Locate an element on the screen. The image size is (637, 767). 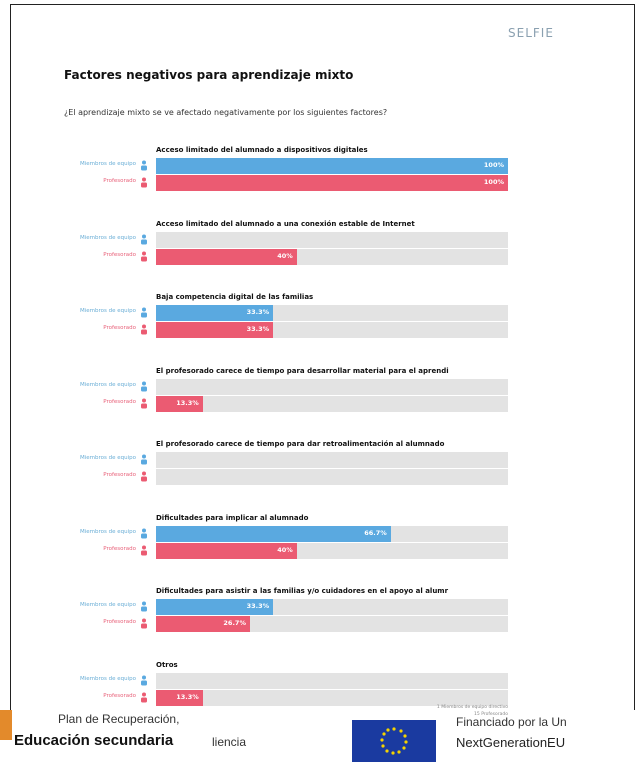
nextgeneration-text: NextGenerationEU is located at coordinates (511, 742).